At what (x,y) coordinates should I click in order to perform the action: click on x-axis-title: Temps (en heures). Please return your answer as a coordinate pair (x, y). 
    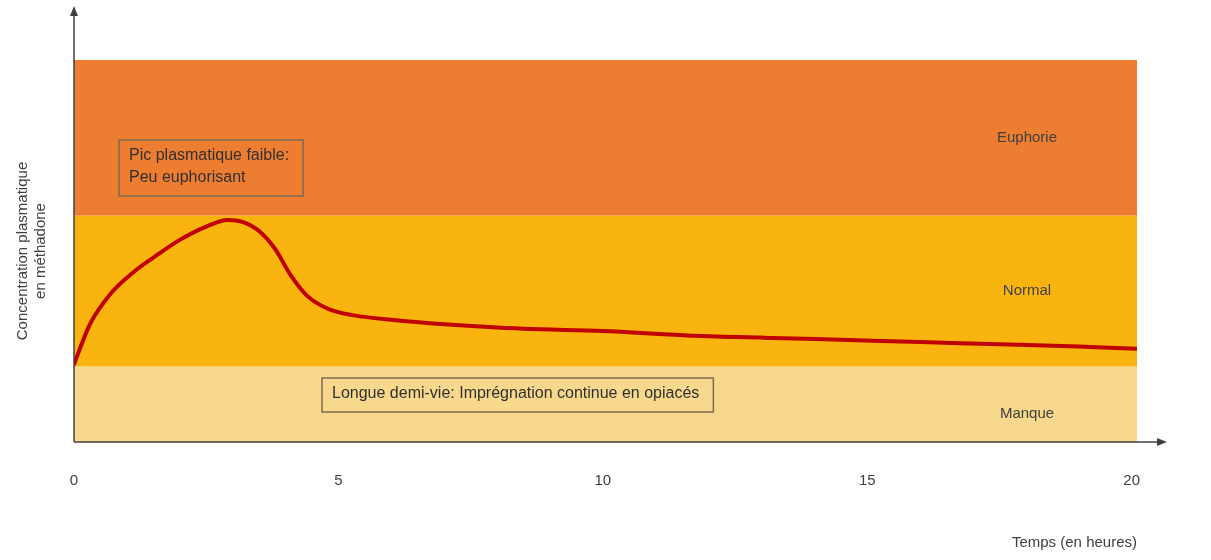
    Looking at the image, I should click on (1074, 542).